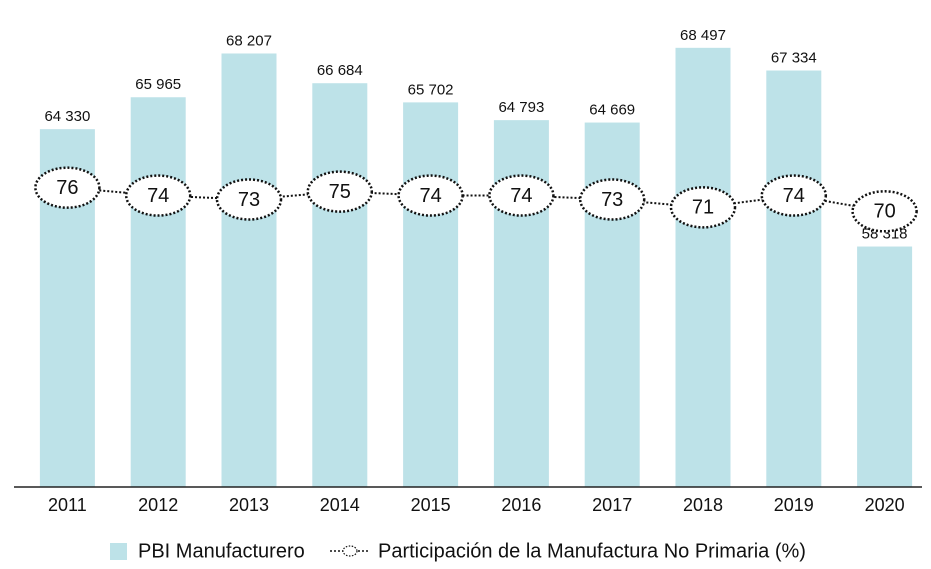  What do you see at coordinates (158, 505) in the screenshot?
I see `x-tick-label: 2012` at bounding box center [158, 505].